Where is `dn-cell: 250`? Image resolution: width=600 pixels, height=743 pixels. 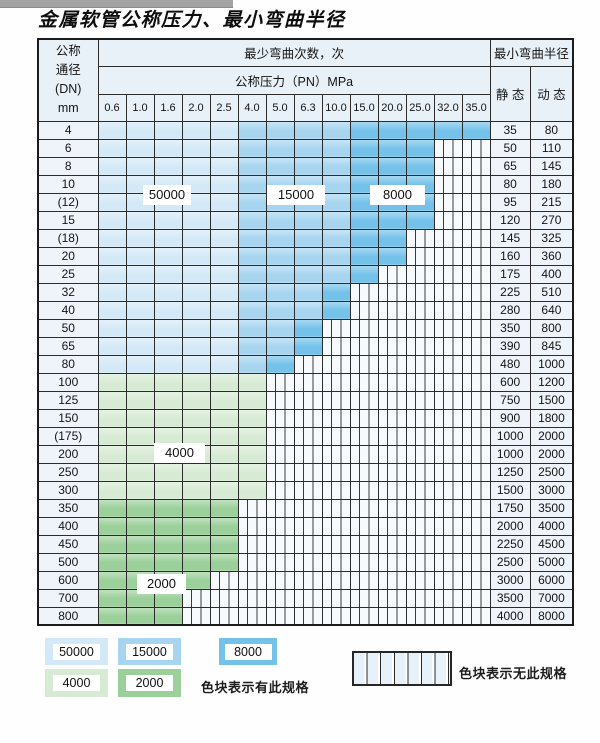
dn-cell: 250 is located at coordinates (68, 472).